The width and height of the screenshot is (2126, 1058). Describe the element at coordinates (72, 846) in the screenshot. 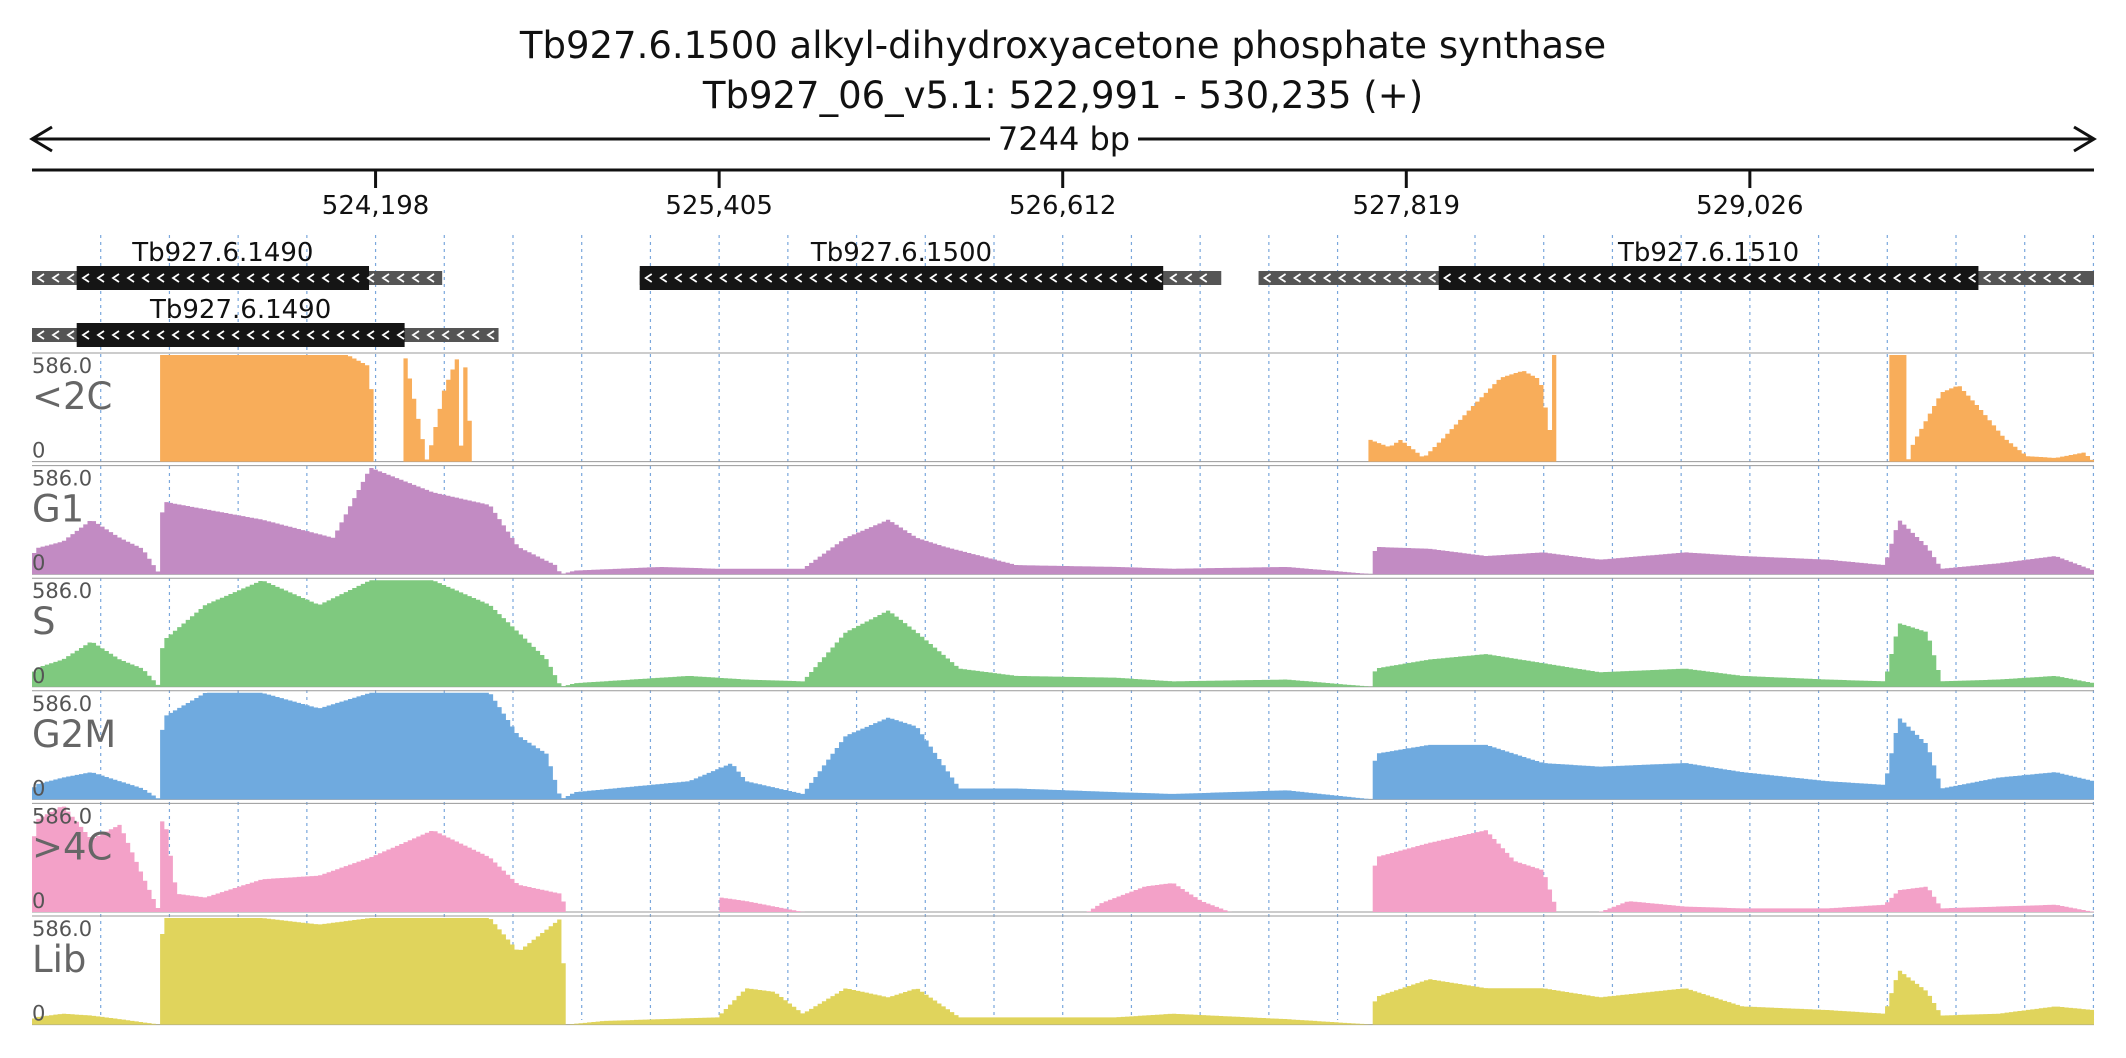

I see `track-name: >4C` at that location.